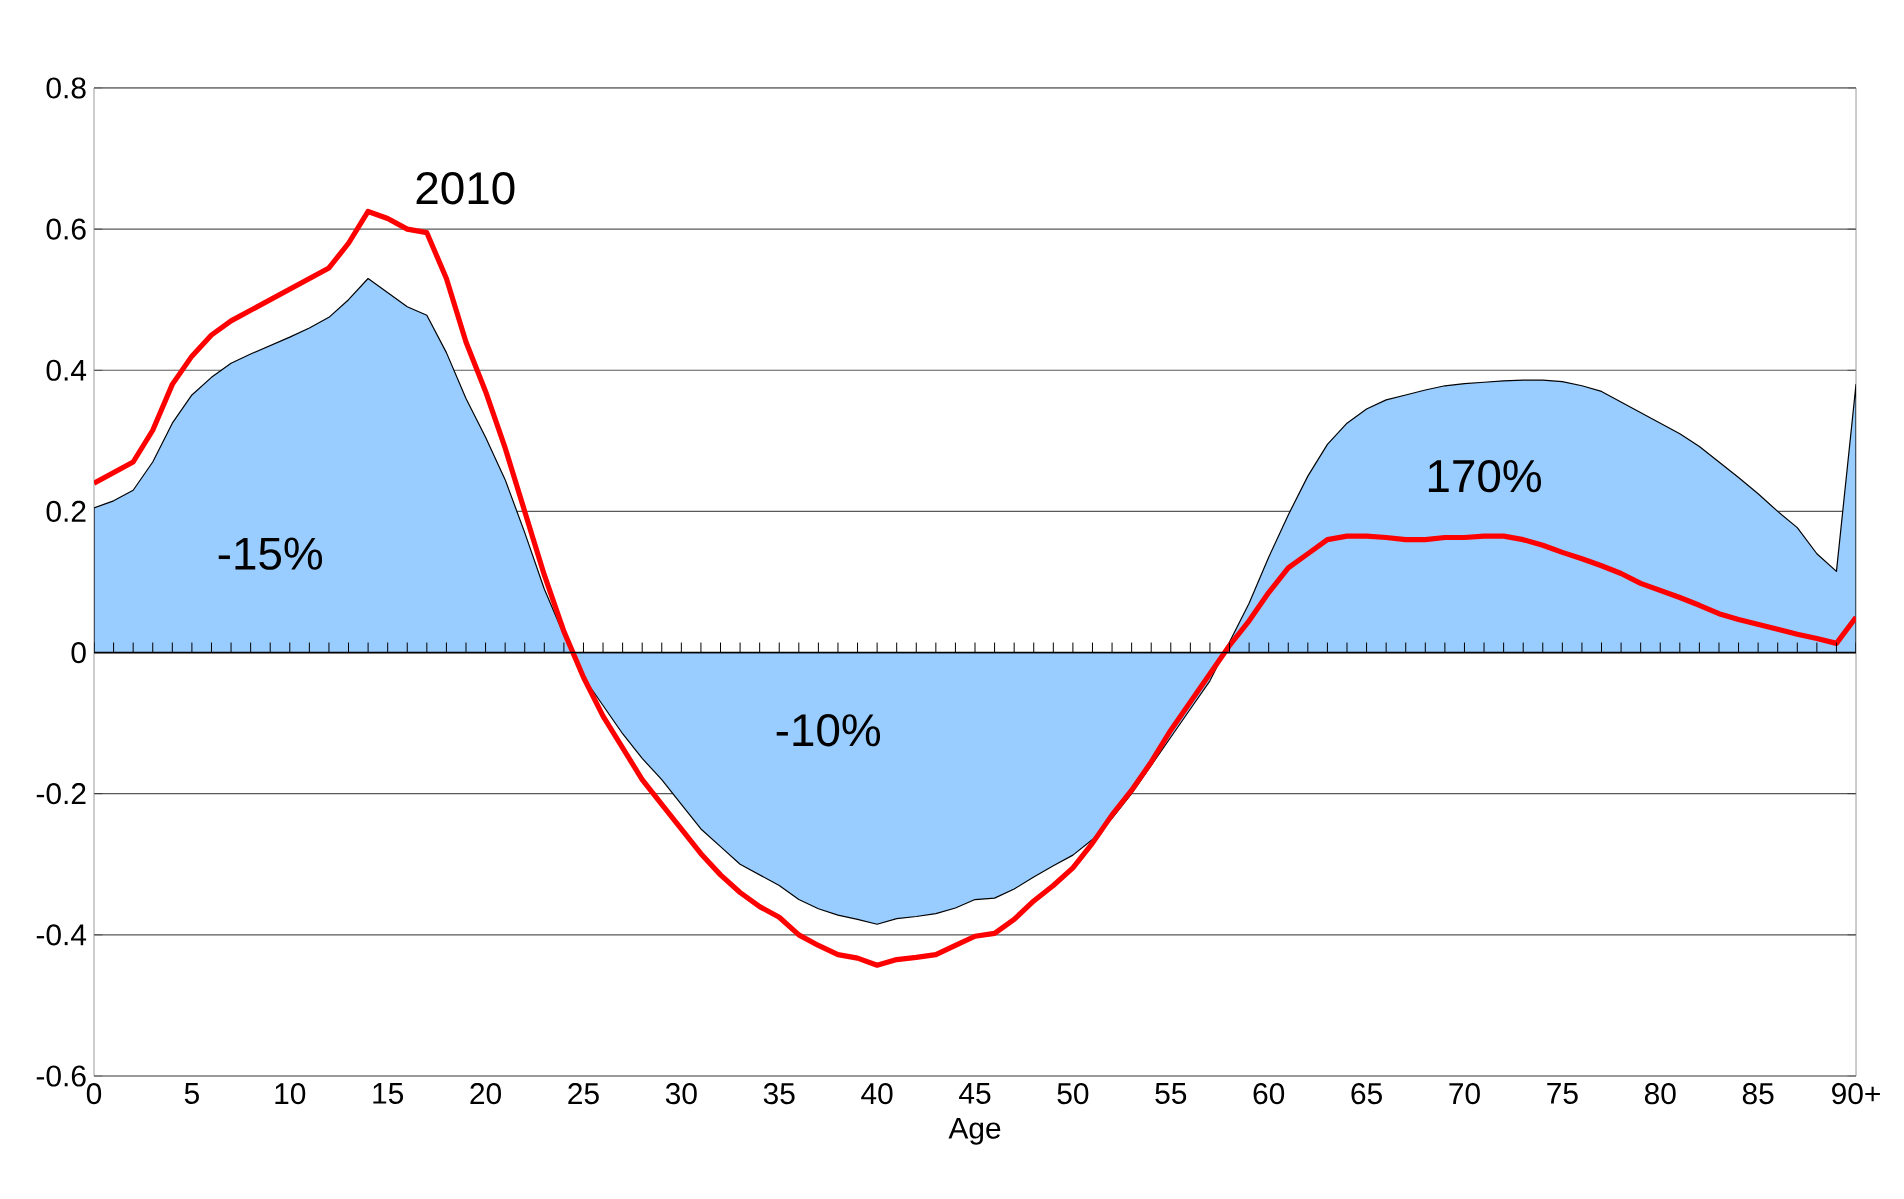 The height and width of the screenshot is (1199, 1904). What do you see at coordinates (877, 1094) in the screenshot?
I see `x-tick-label: 40` at bounding box center [877, 1094].